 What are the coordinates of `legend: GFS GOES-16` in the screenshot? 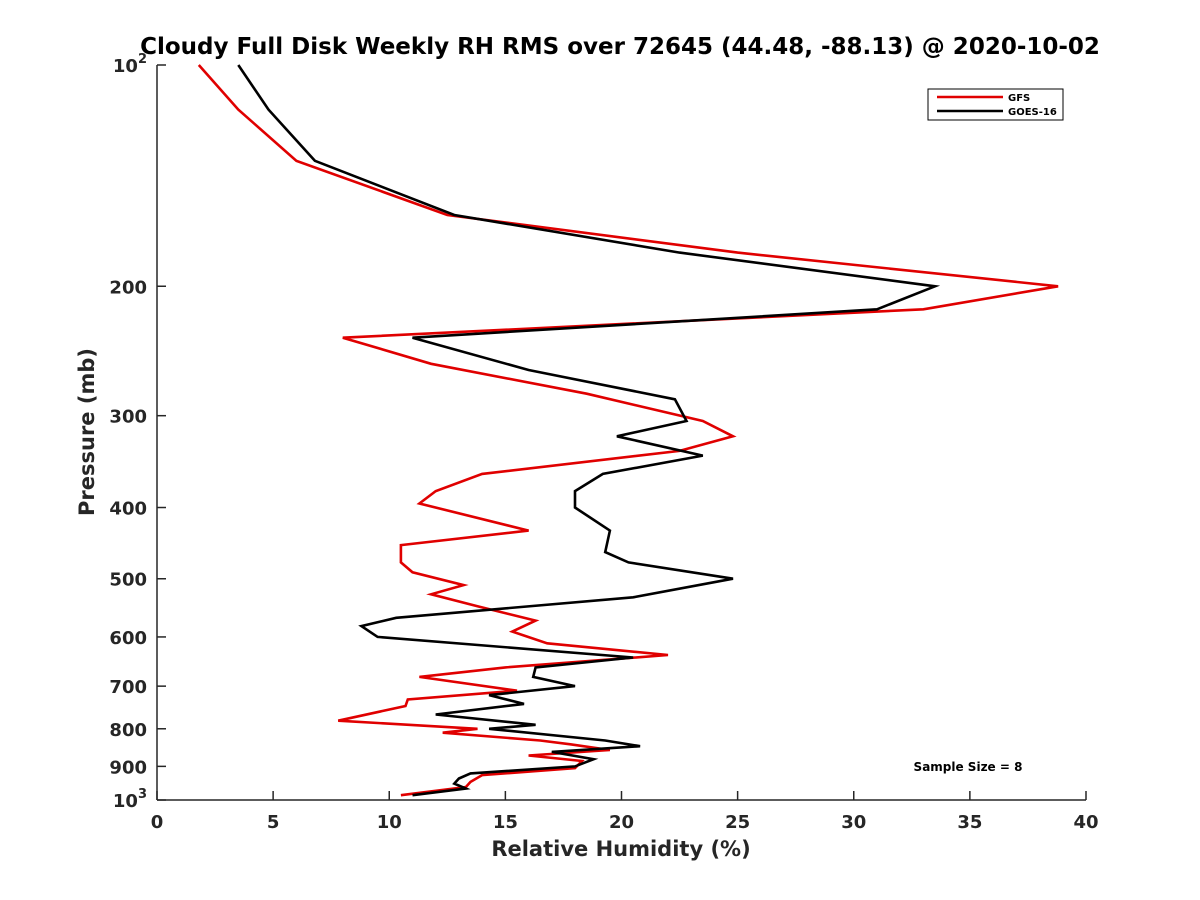 It's located at (995, 104).